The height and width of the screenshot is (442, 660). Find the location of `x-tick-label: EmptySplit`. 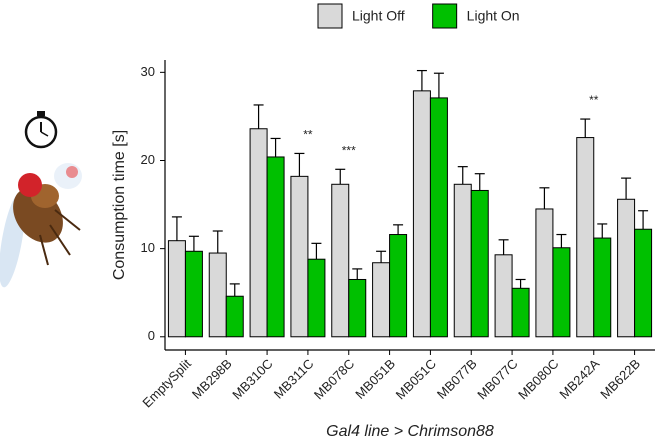

x-tick-label: EmptySplit is located at coordinates (166, 383).